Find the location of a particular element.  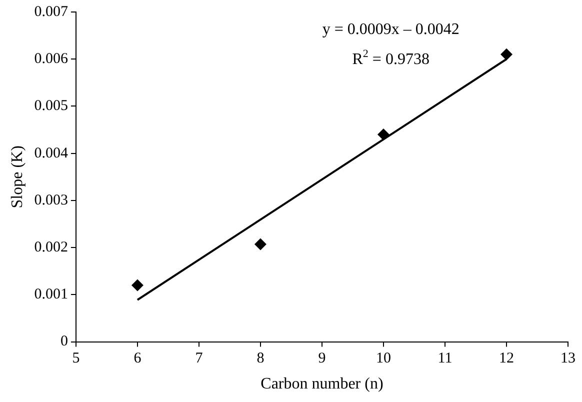

x-tick-label: 6 is located at coordinates (138, 358).